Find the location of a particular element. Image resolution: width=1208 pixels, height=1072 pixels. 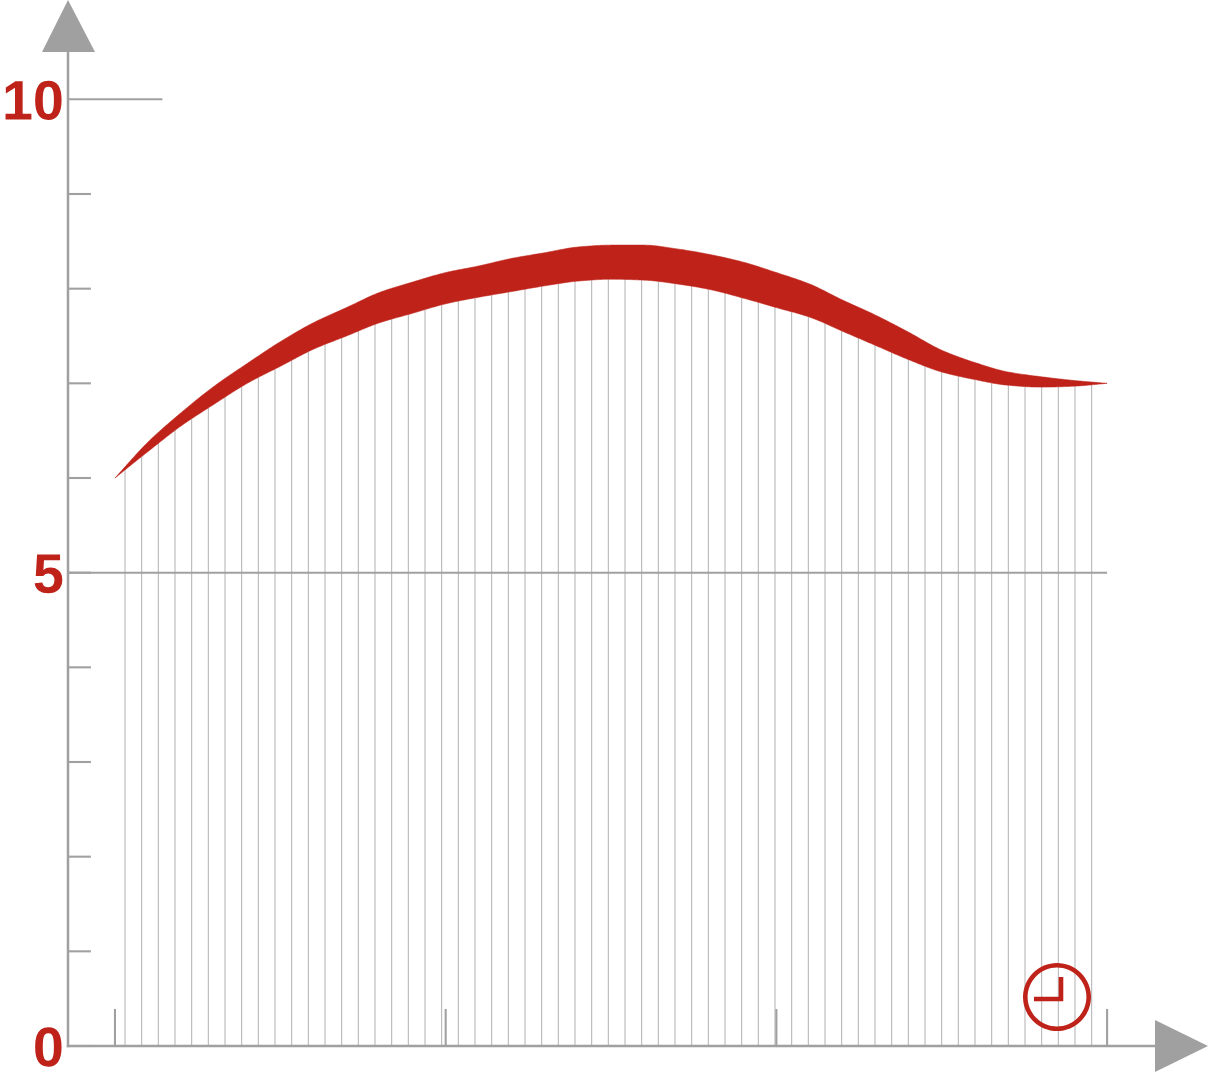

y-tick-label: 5 is located at coordinates (48, 574).